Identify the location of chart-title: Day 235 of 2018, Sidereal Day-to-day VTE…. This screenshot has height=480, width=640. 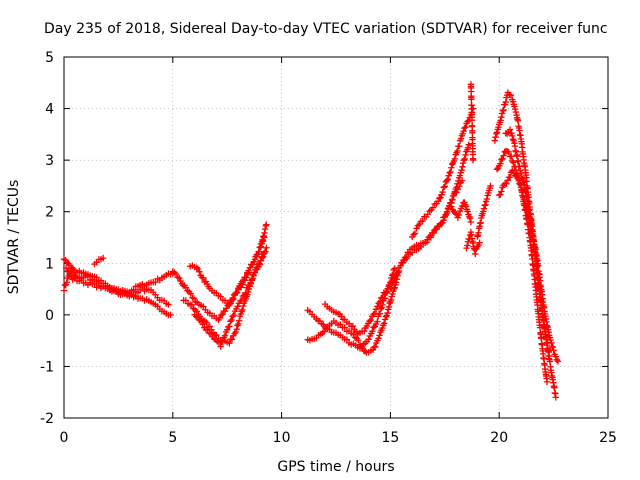
(326, 29).